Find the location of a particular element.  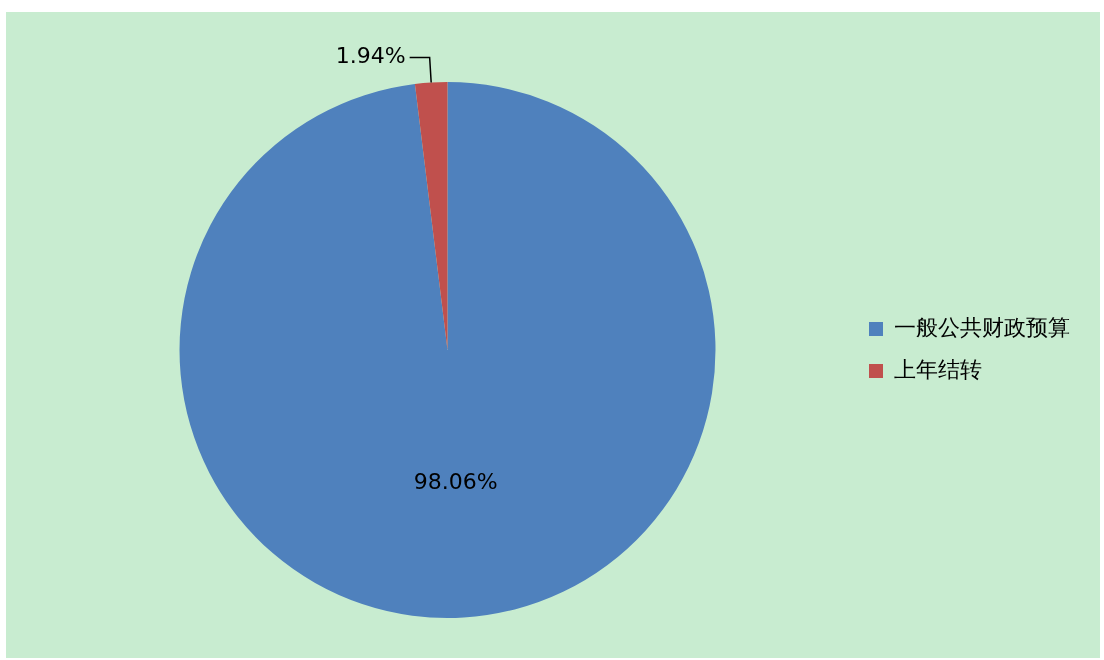

data-label: 98.06% is located at coordinates (455, 482).